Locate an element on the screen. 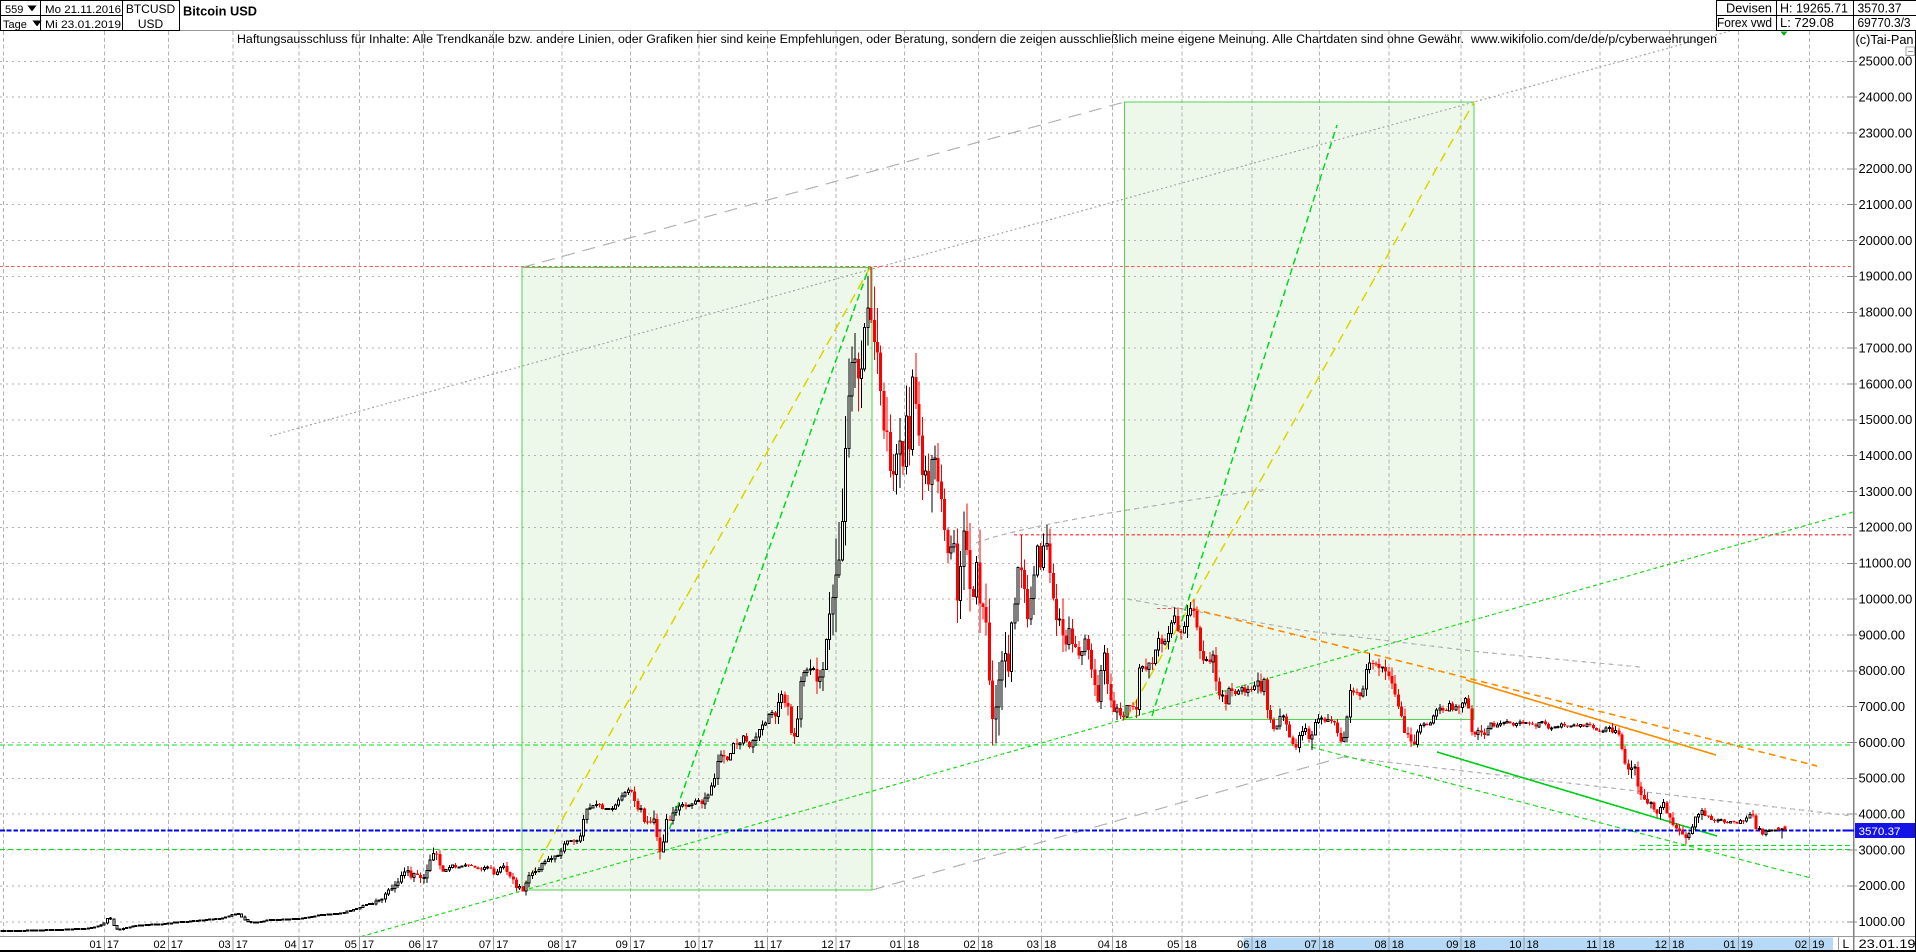 The width and height of the screenshot is (1916, 952). svg-text: 2000.00 is located at coordinates (1882, 885).